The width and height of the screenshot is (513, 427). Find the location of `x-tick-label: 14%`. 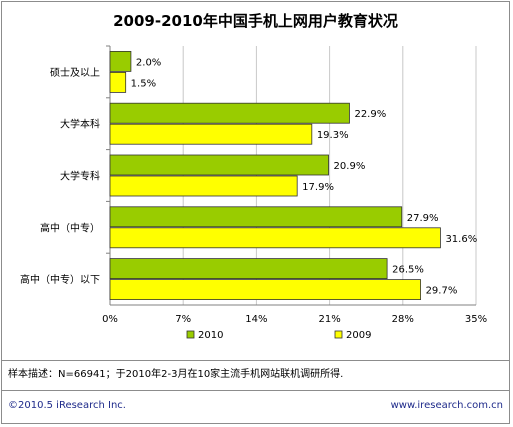

x-tick-label: 14% is located at coordinates (256, 319).